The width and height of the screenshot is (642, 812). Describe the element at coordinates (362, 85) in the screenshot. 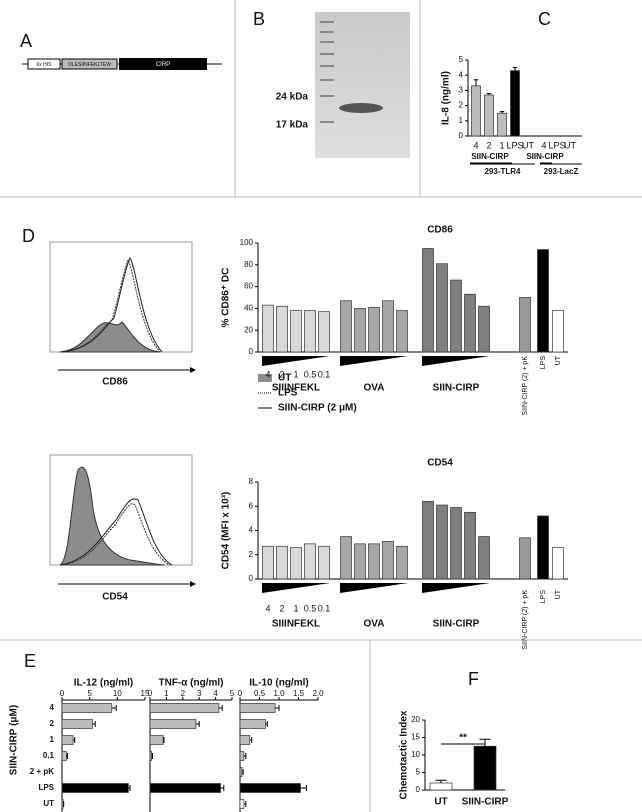

I see `gel` at that location.